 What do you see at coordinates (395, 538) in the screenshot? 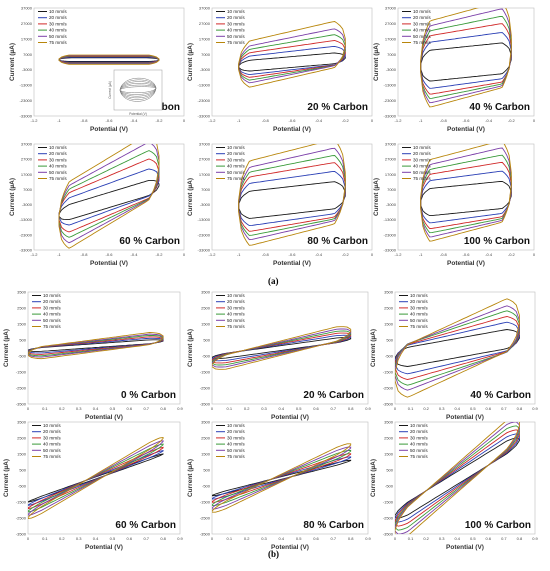
I see `x-tick-label: 0` at bounding box center [395, 538].